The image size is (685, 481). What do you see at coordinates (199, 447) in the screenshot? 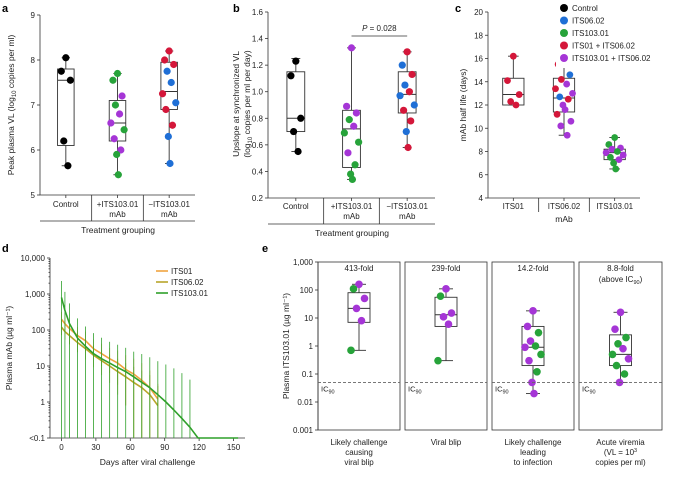
I see `panel-d-xtick-label: 120` at bounding box center [199, 447].